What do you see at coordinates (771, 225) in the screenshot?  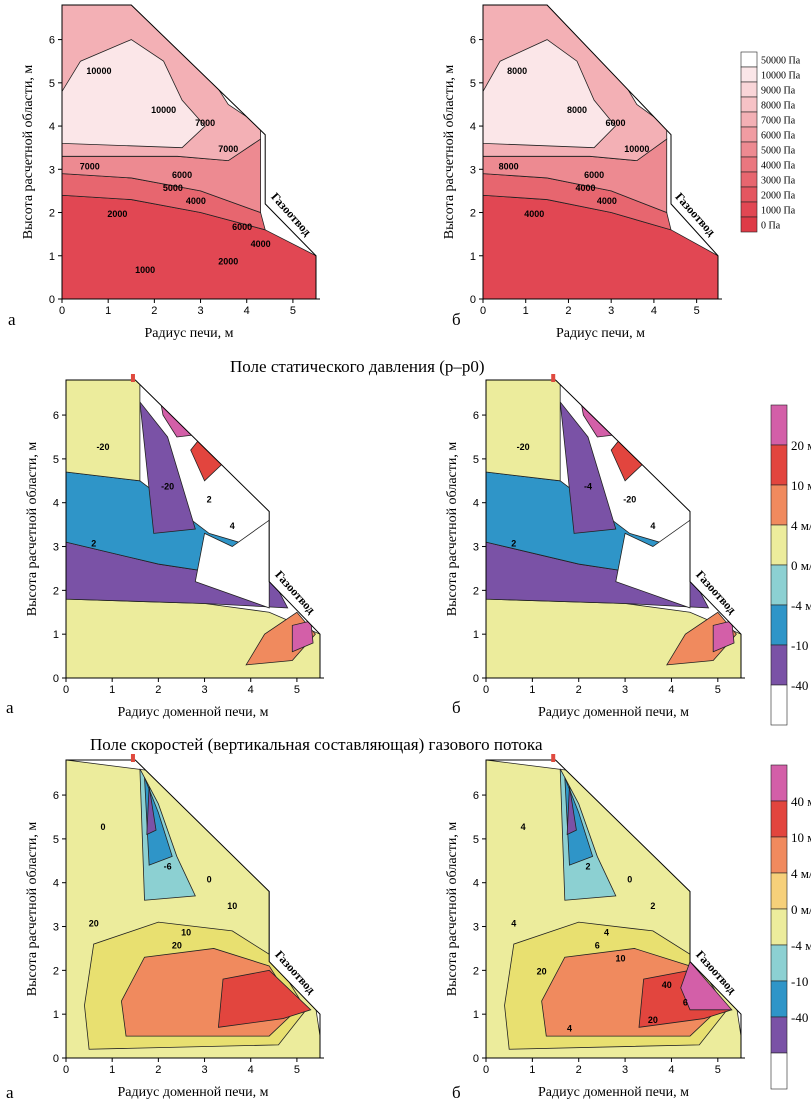 I see `legend-label: 0 Па` at bounding box center [771, 225].